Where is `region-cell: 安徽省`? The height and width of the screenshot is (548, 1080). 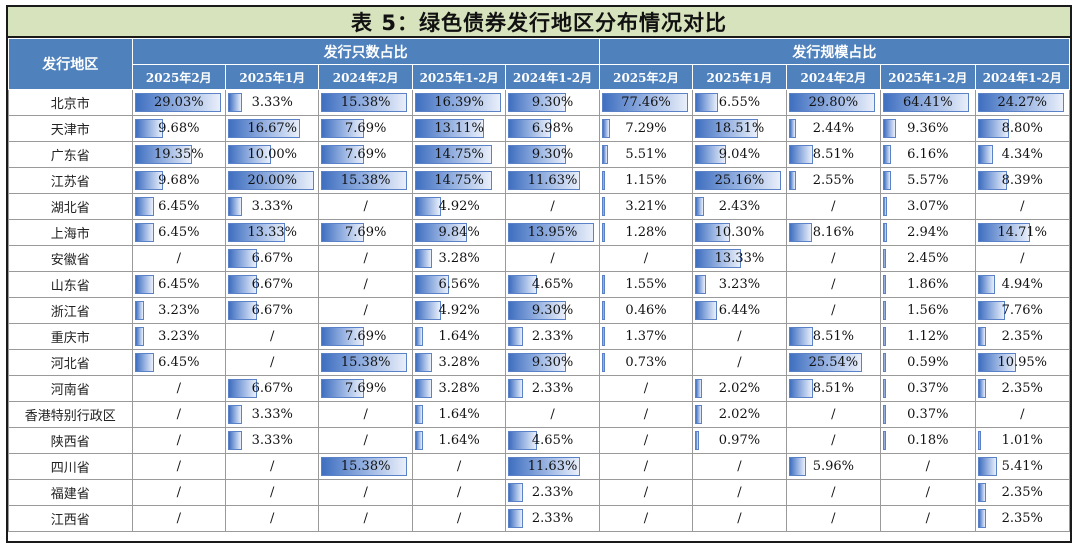
region-cell: 安徽省 is located at coordinates (70, 258).